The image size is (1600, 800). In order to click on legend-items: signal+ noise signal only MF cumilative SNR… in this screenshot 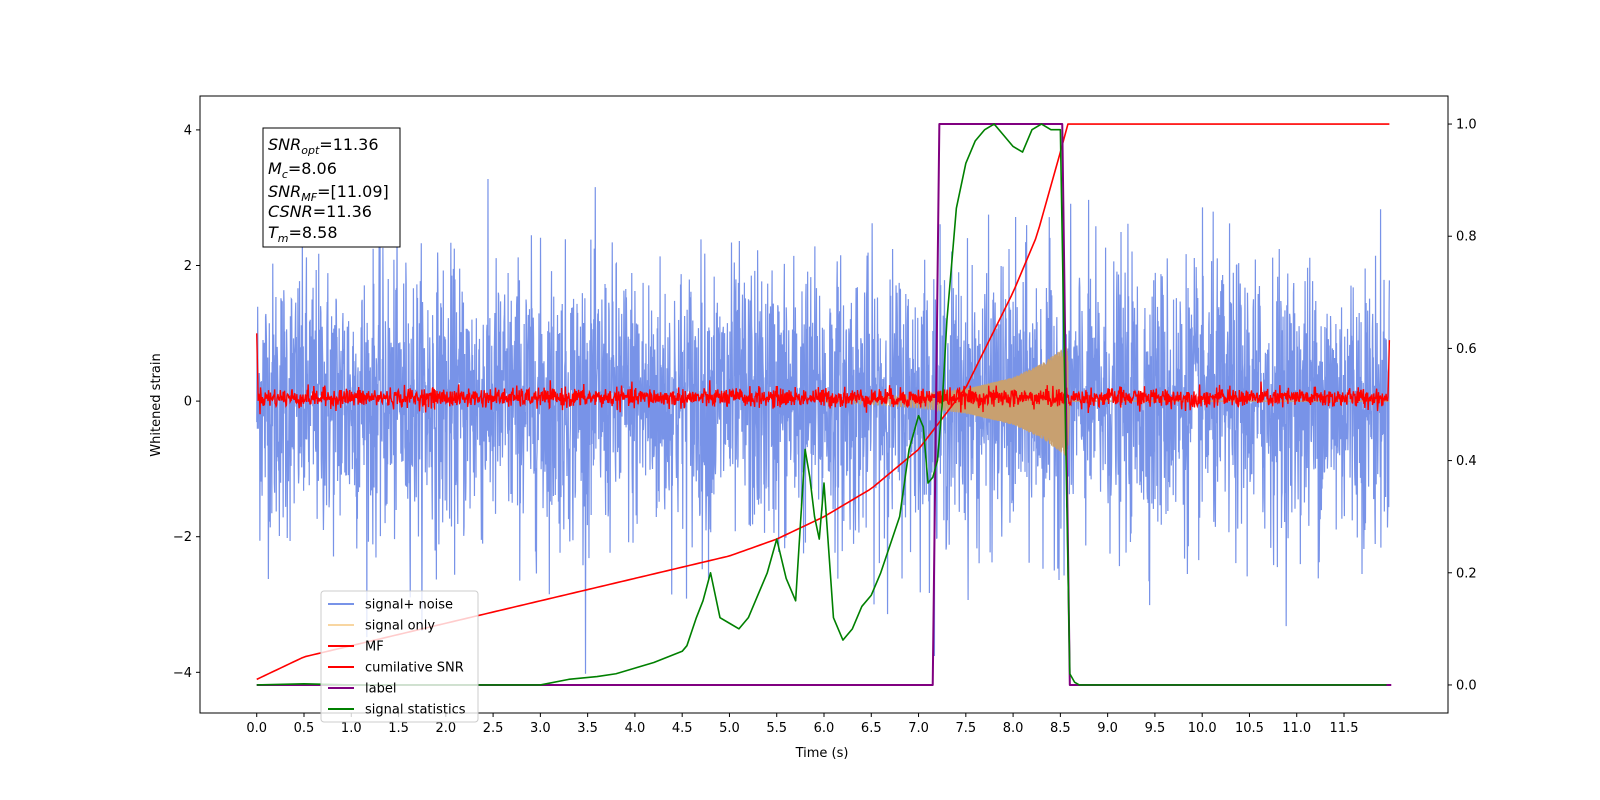, I will do `click(397, 658)`.